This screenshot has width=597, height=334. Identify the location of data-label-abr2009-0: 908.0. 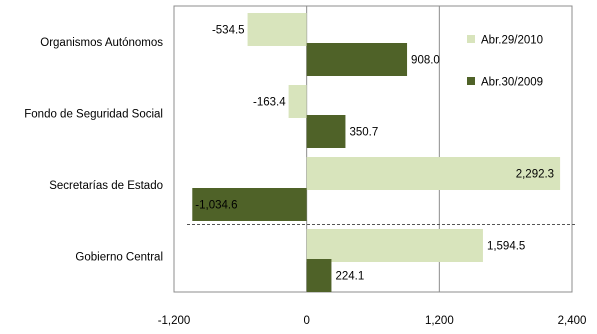
(425, 61).